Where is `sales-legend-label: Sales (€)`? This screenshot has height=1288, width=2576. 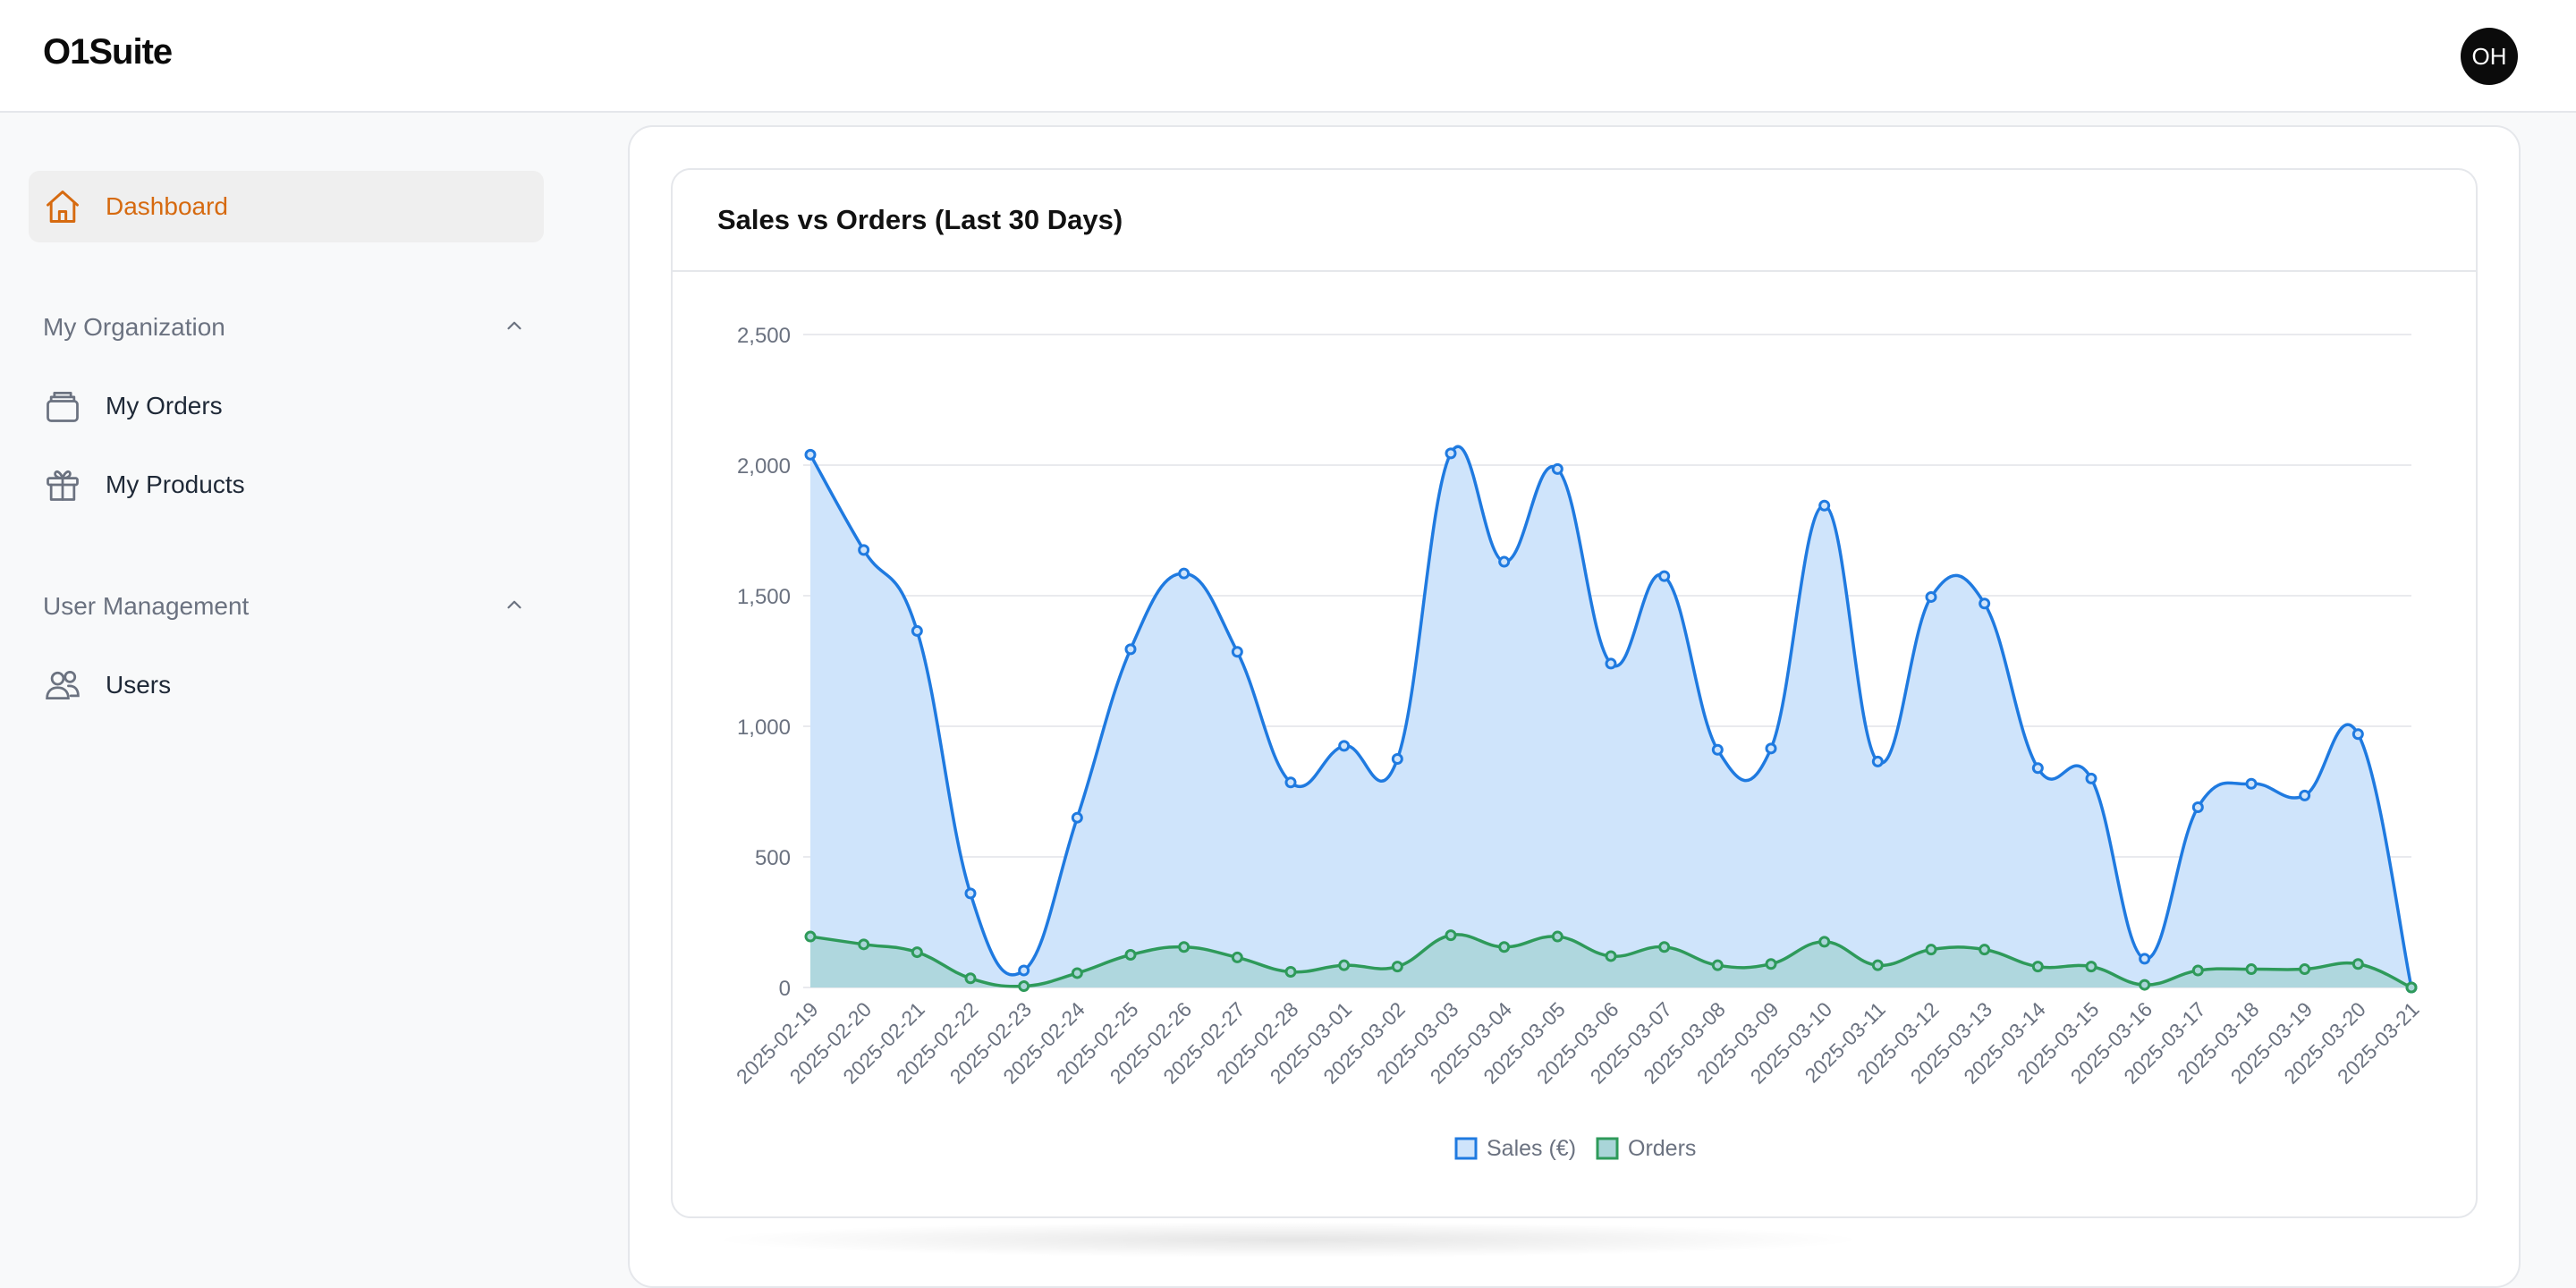
sales-legend-label: Sales (€) is located at coordinates (1531, 1148).